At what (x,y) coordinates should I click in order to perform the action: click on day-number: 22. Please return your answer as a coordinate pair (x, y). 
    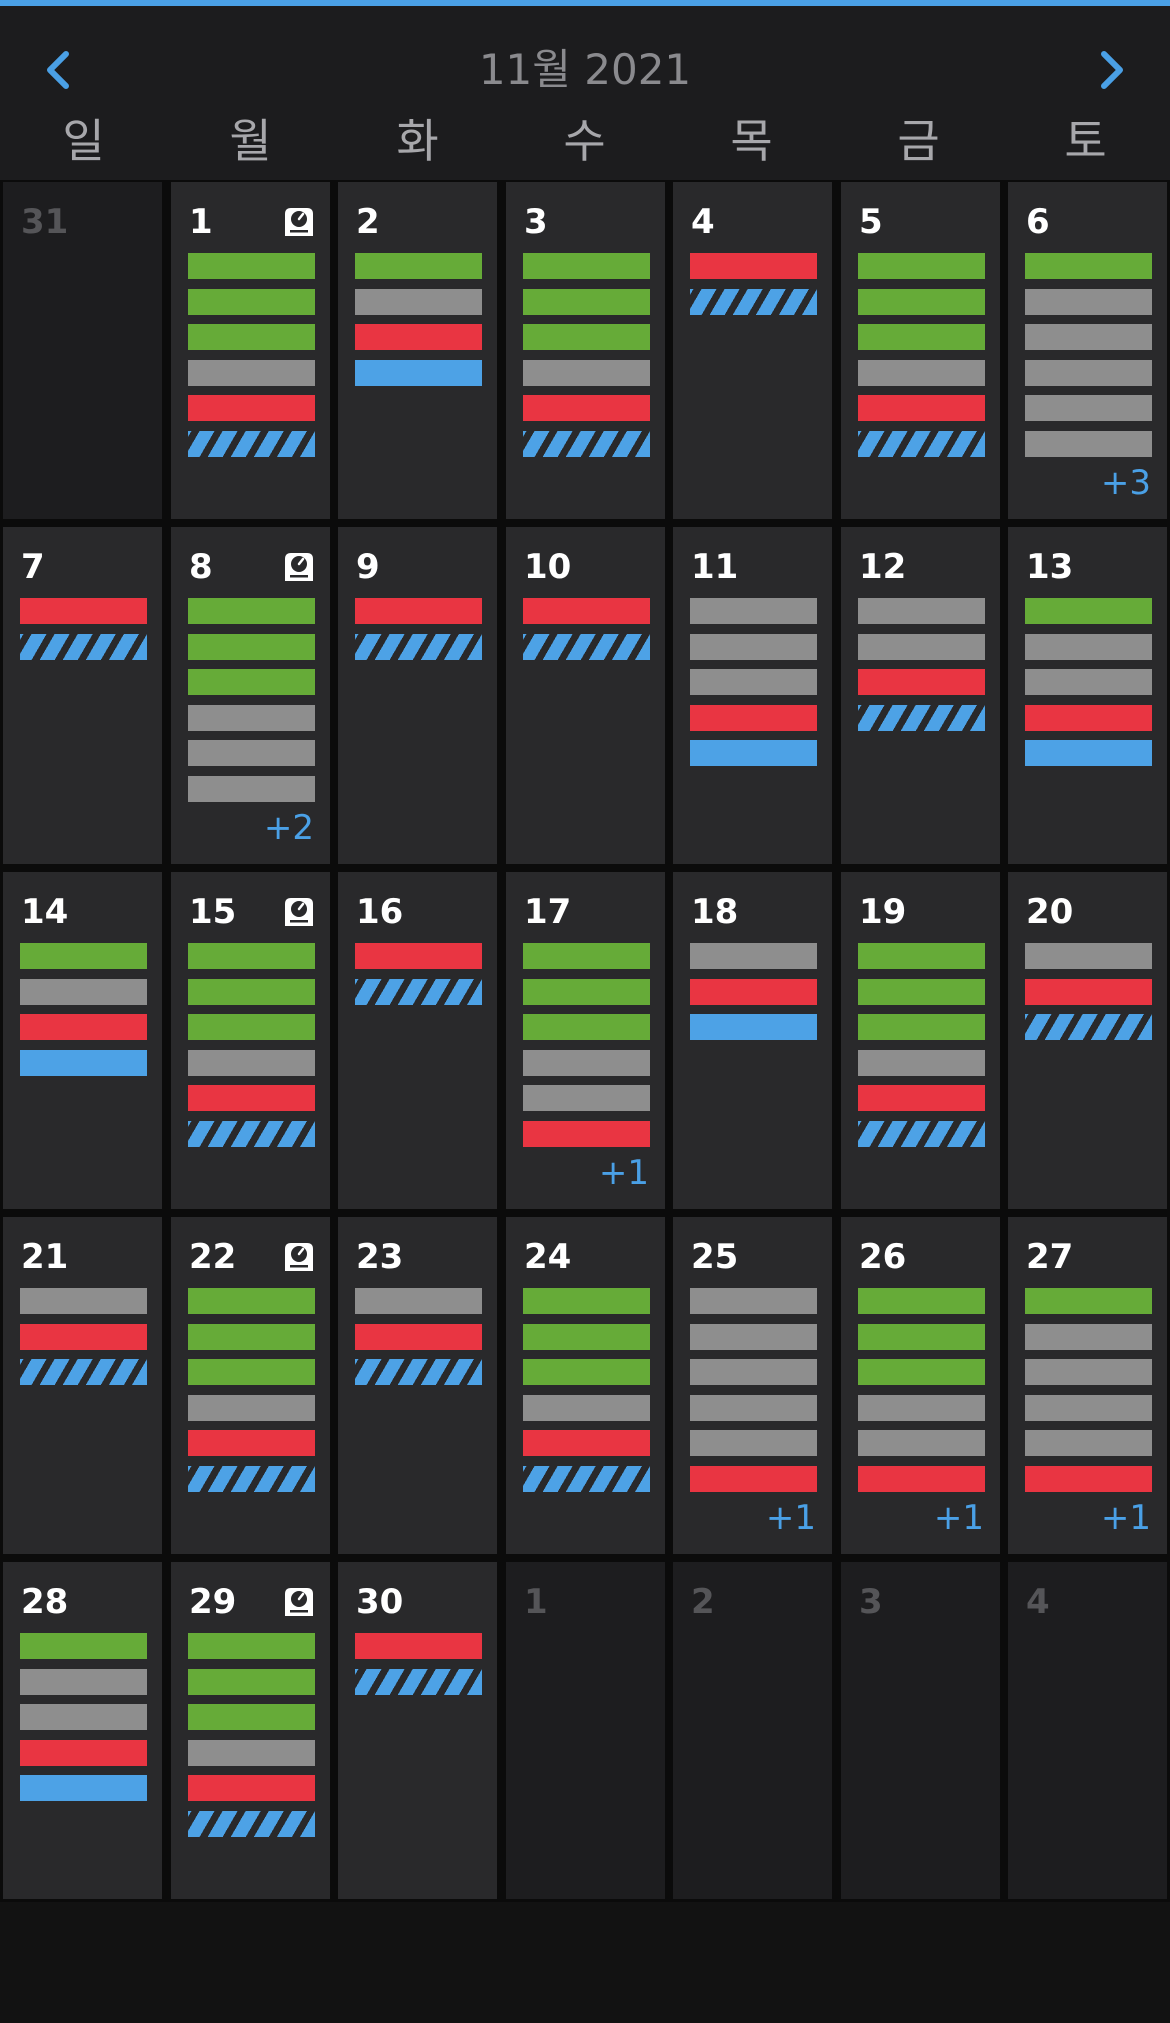
    Looking at the image, I should click on (213, 1257).